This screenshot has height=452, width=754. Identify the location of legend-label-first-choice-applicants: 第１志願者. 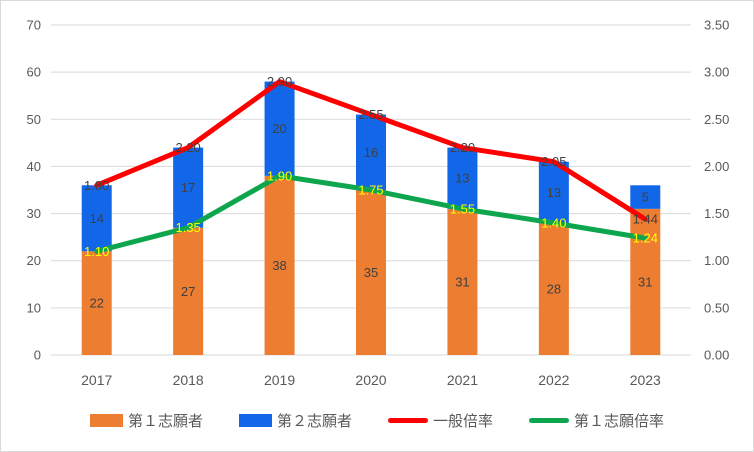
(165, 421).